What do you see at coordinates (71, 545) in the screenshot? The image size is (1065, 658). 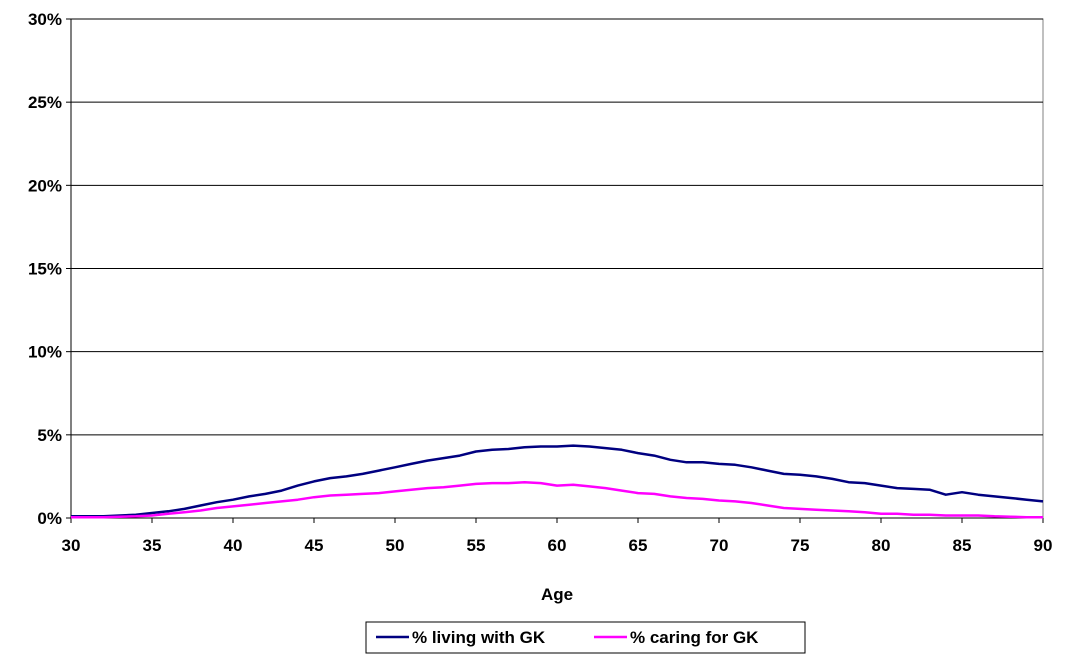 I see `x-tick-label: 30` at bounding box center [71, 545].